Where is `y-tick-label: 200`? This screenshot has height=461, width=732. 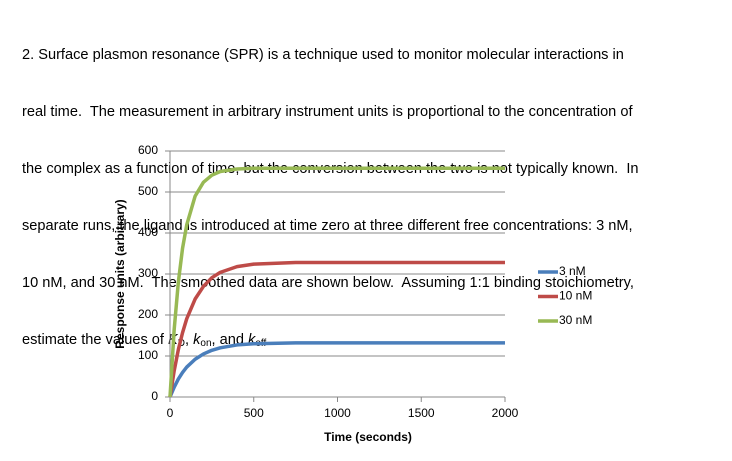 y-tick-label: 200 is located at coordinates (148, 314).